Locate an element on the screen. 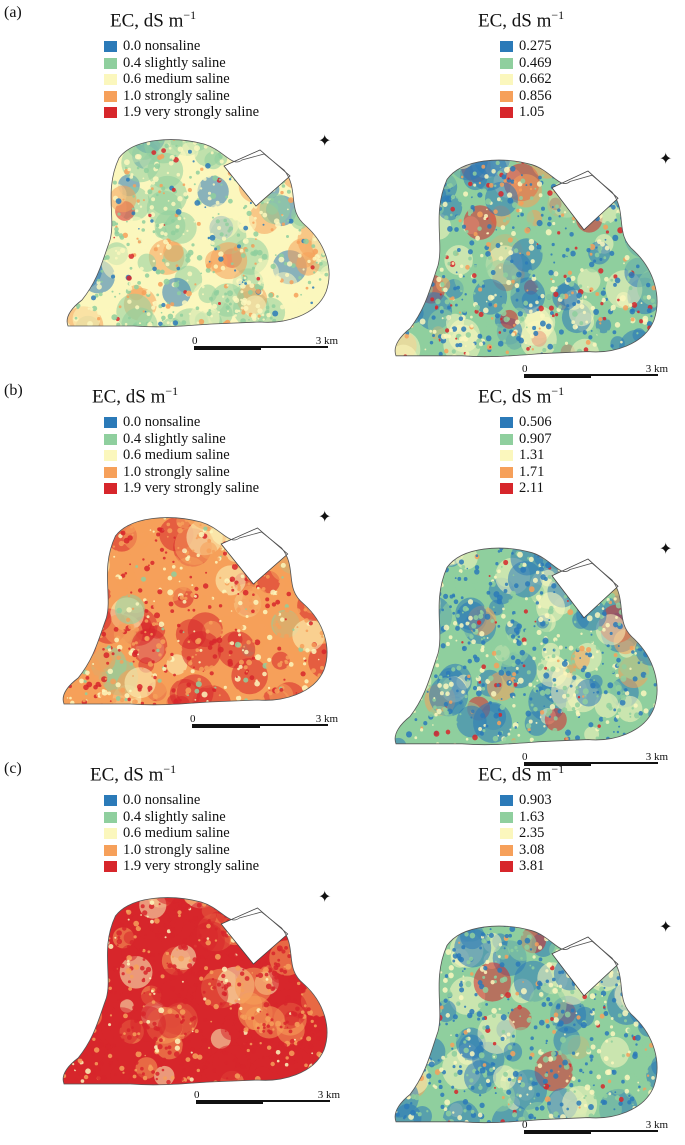  legend-item: 2.11 is located at coordinates (532, 488).